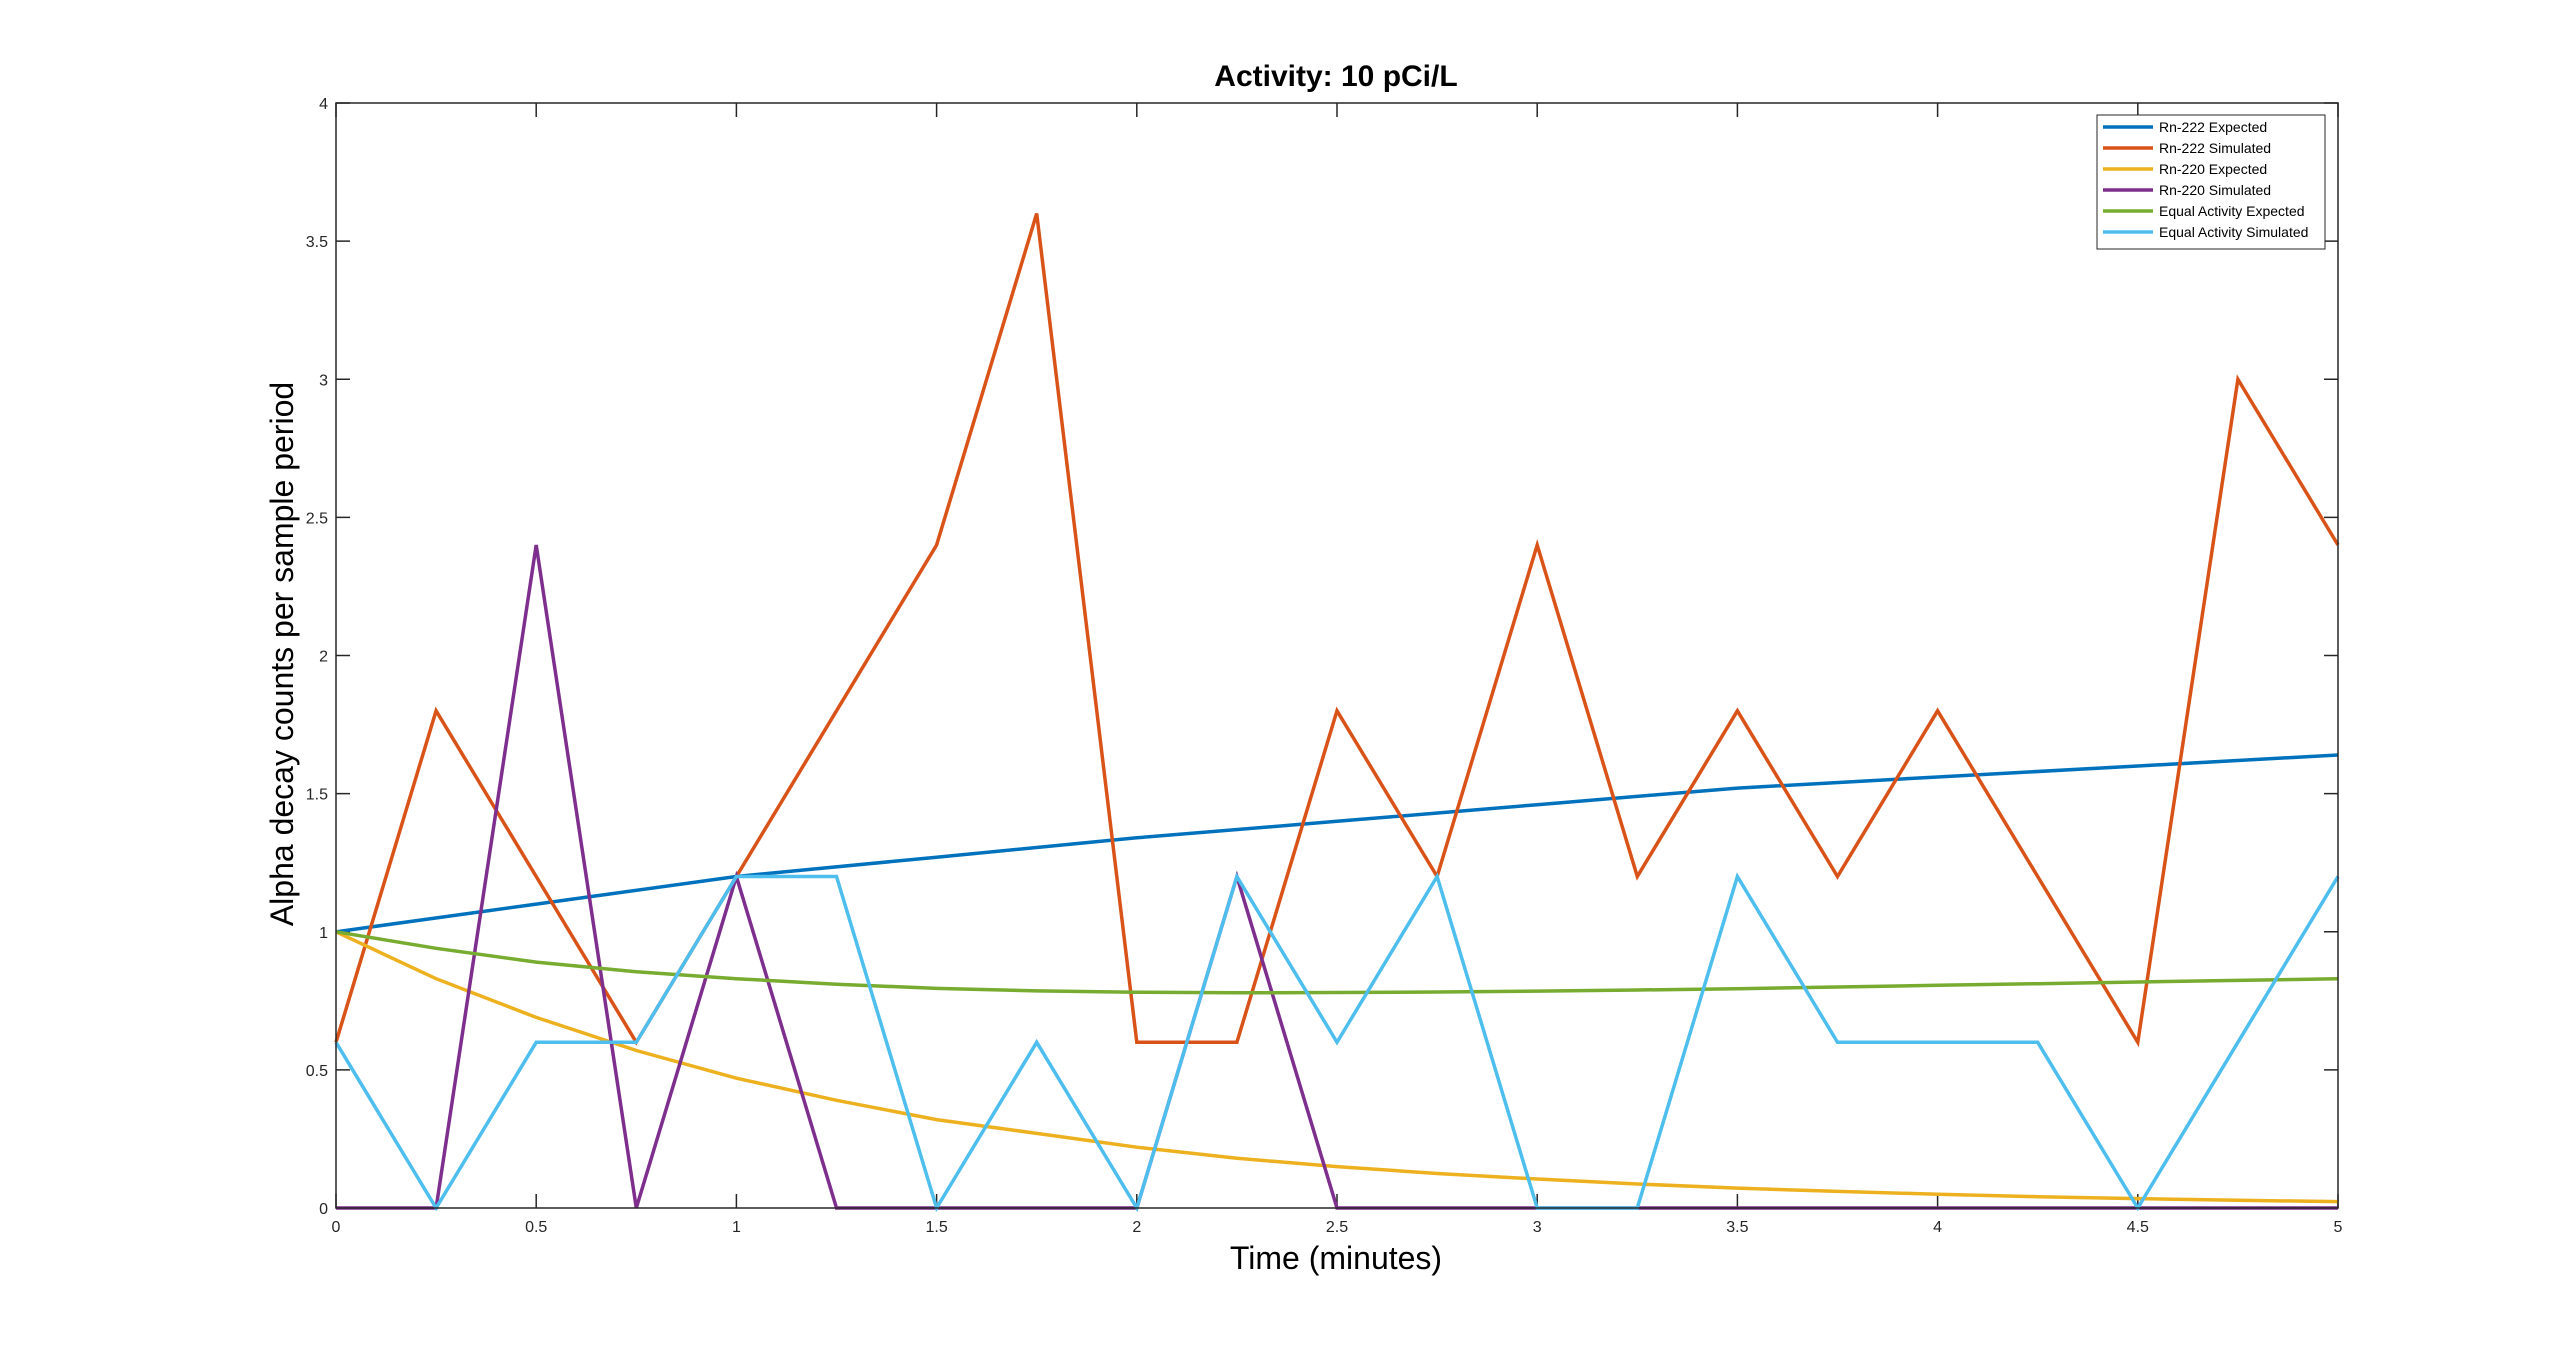  Describe the element at coordinates (1337, 843) in the screenshot. I see `series-line-rn-222-expected` at that location.